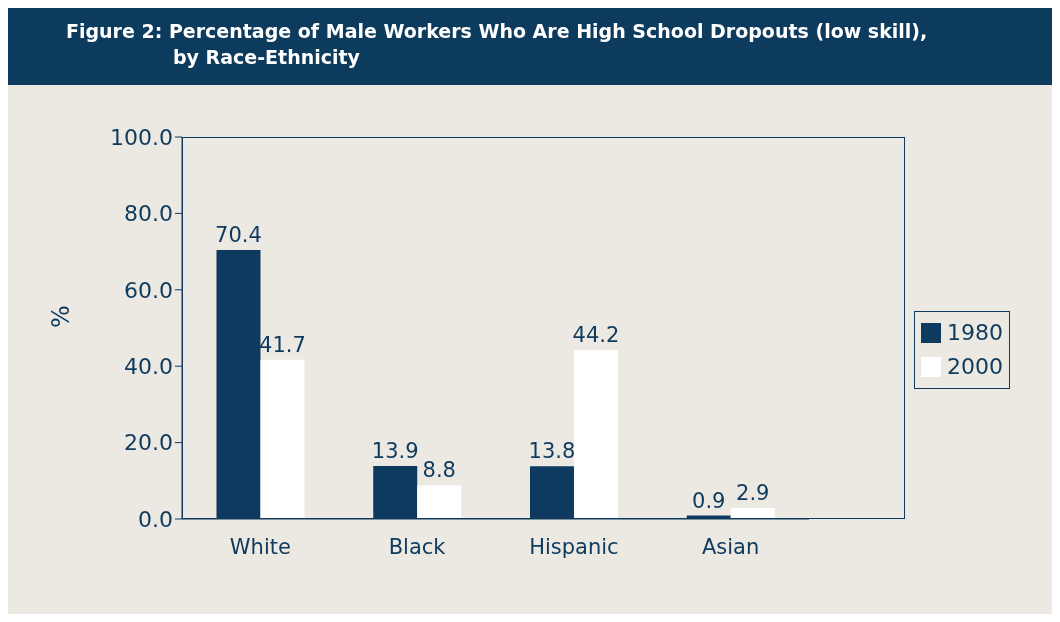 Image resolution: width=1060 pixels, height=622 pixels. I want to click on y-tick-label: 20.0, so click(148, 443).